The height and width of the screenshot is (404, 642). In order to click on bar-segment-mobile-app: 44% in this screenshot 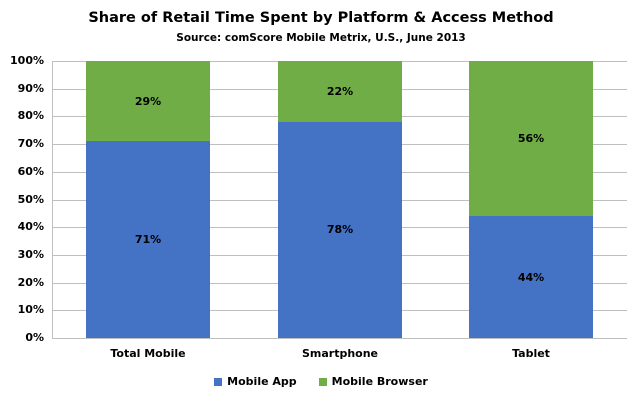, I will do `click(531, 277)`.